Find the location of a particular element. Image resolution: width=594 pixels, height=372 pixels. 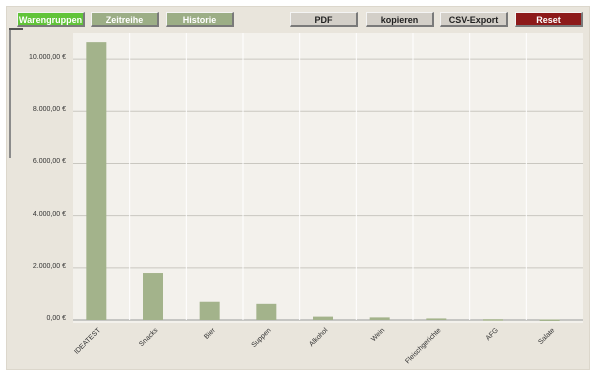

y-tick-label: 8.000,00 € is located at coordinates (49, 110).